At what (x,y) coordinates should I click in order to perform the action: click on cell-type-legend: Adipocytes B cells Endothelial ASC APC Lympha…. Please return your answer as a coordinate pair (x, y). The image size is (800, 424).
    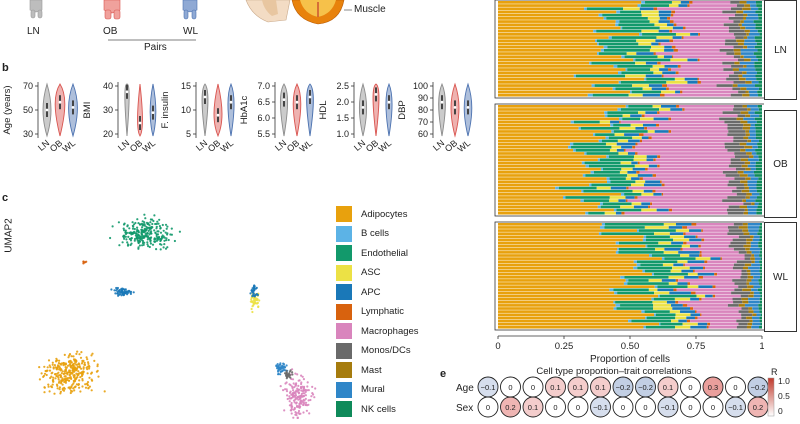
    Looking at the image, I should click on (406, 312).